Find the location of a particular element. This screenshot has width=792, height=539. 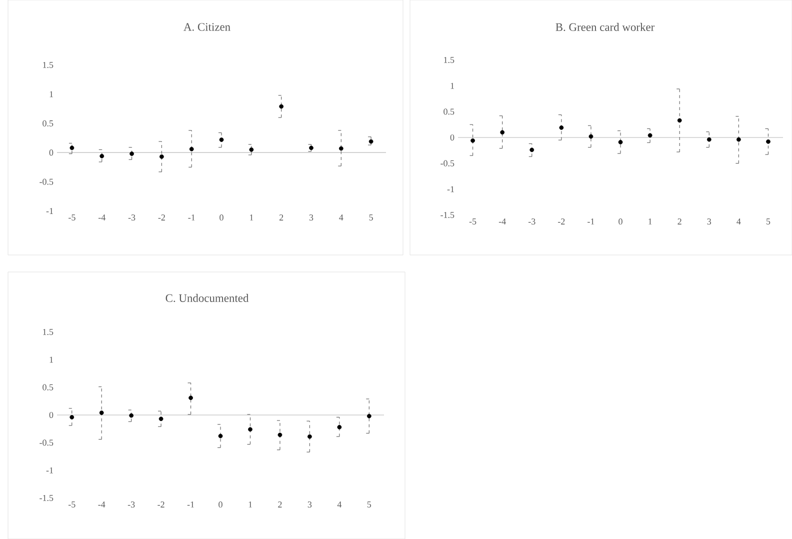

chart-title: B. Green card worker is located at coordinates (605, 27).